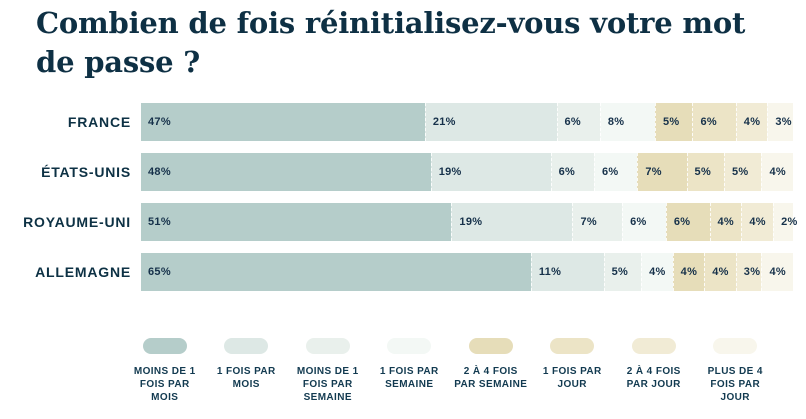  Describe the element at coordinates (444, 122) in the screenshot. I see `segment-value-label: 21%` at that location.